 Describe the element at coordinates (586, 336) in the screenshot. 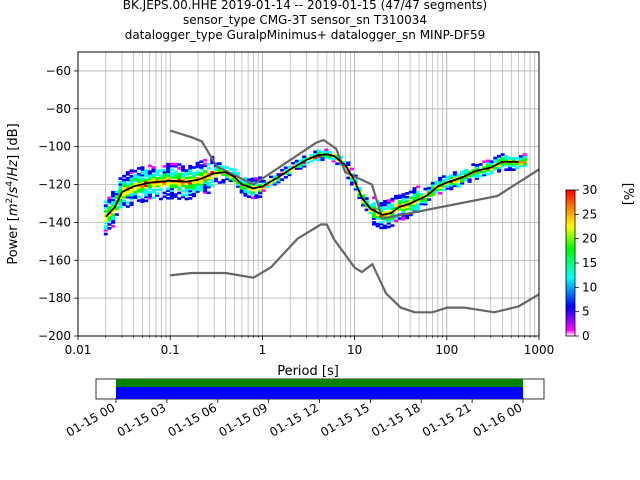

I see `colorbar-tick-label: 0` at that location.